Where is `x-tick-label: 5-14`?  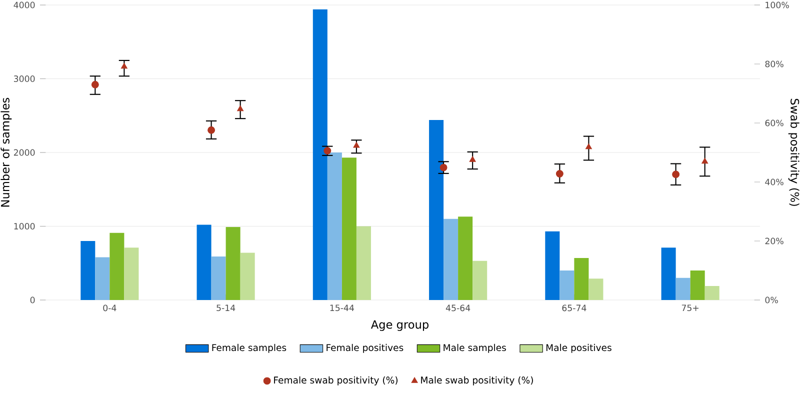
x-tick-label: 5-14 is located at coordinates (226, 308).